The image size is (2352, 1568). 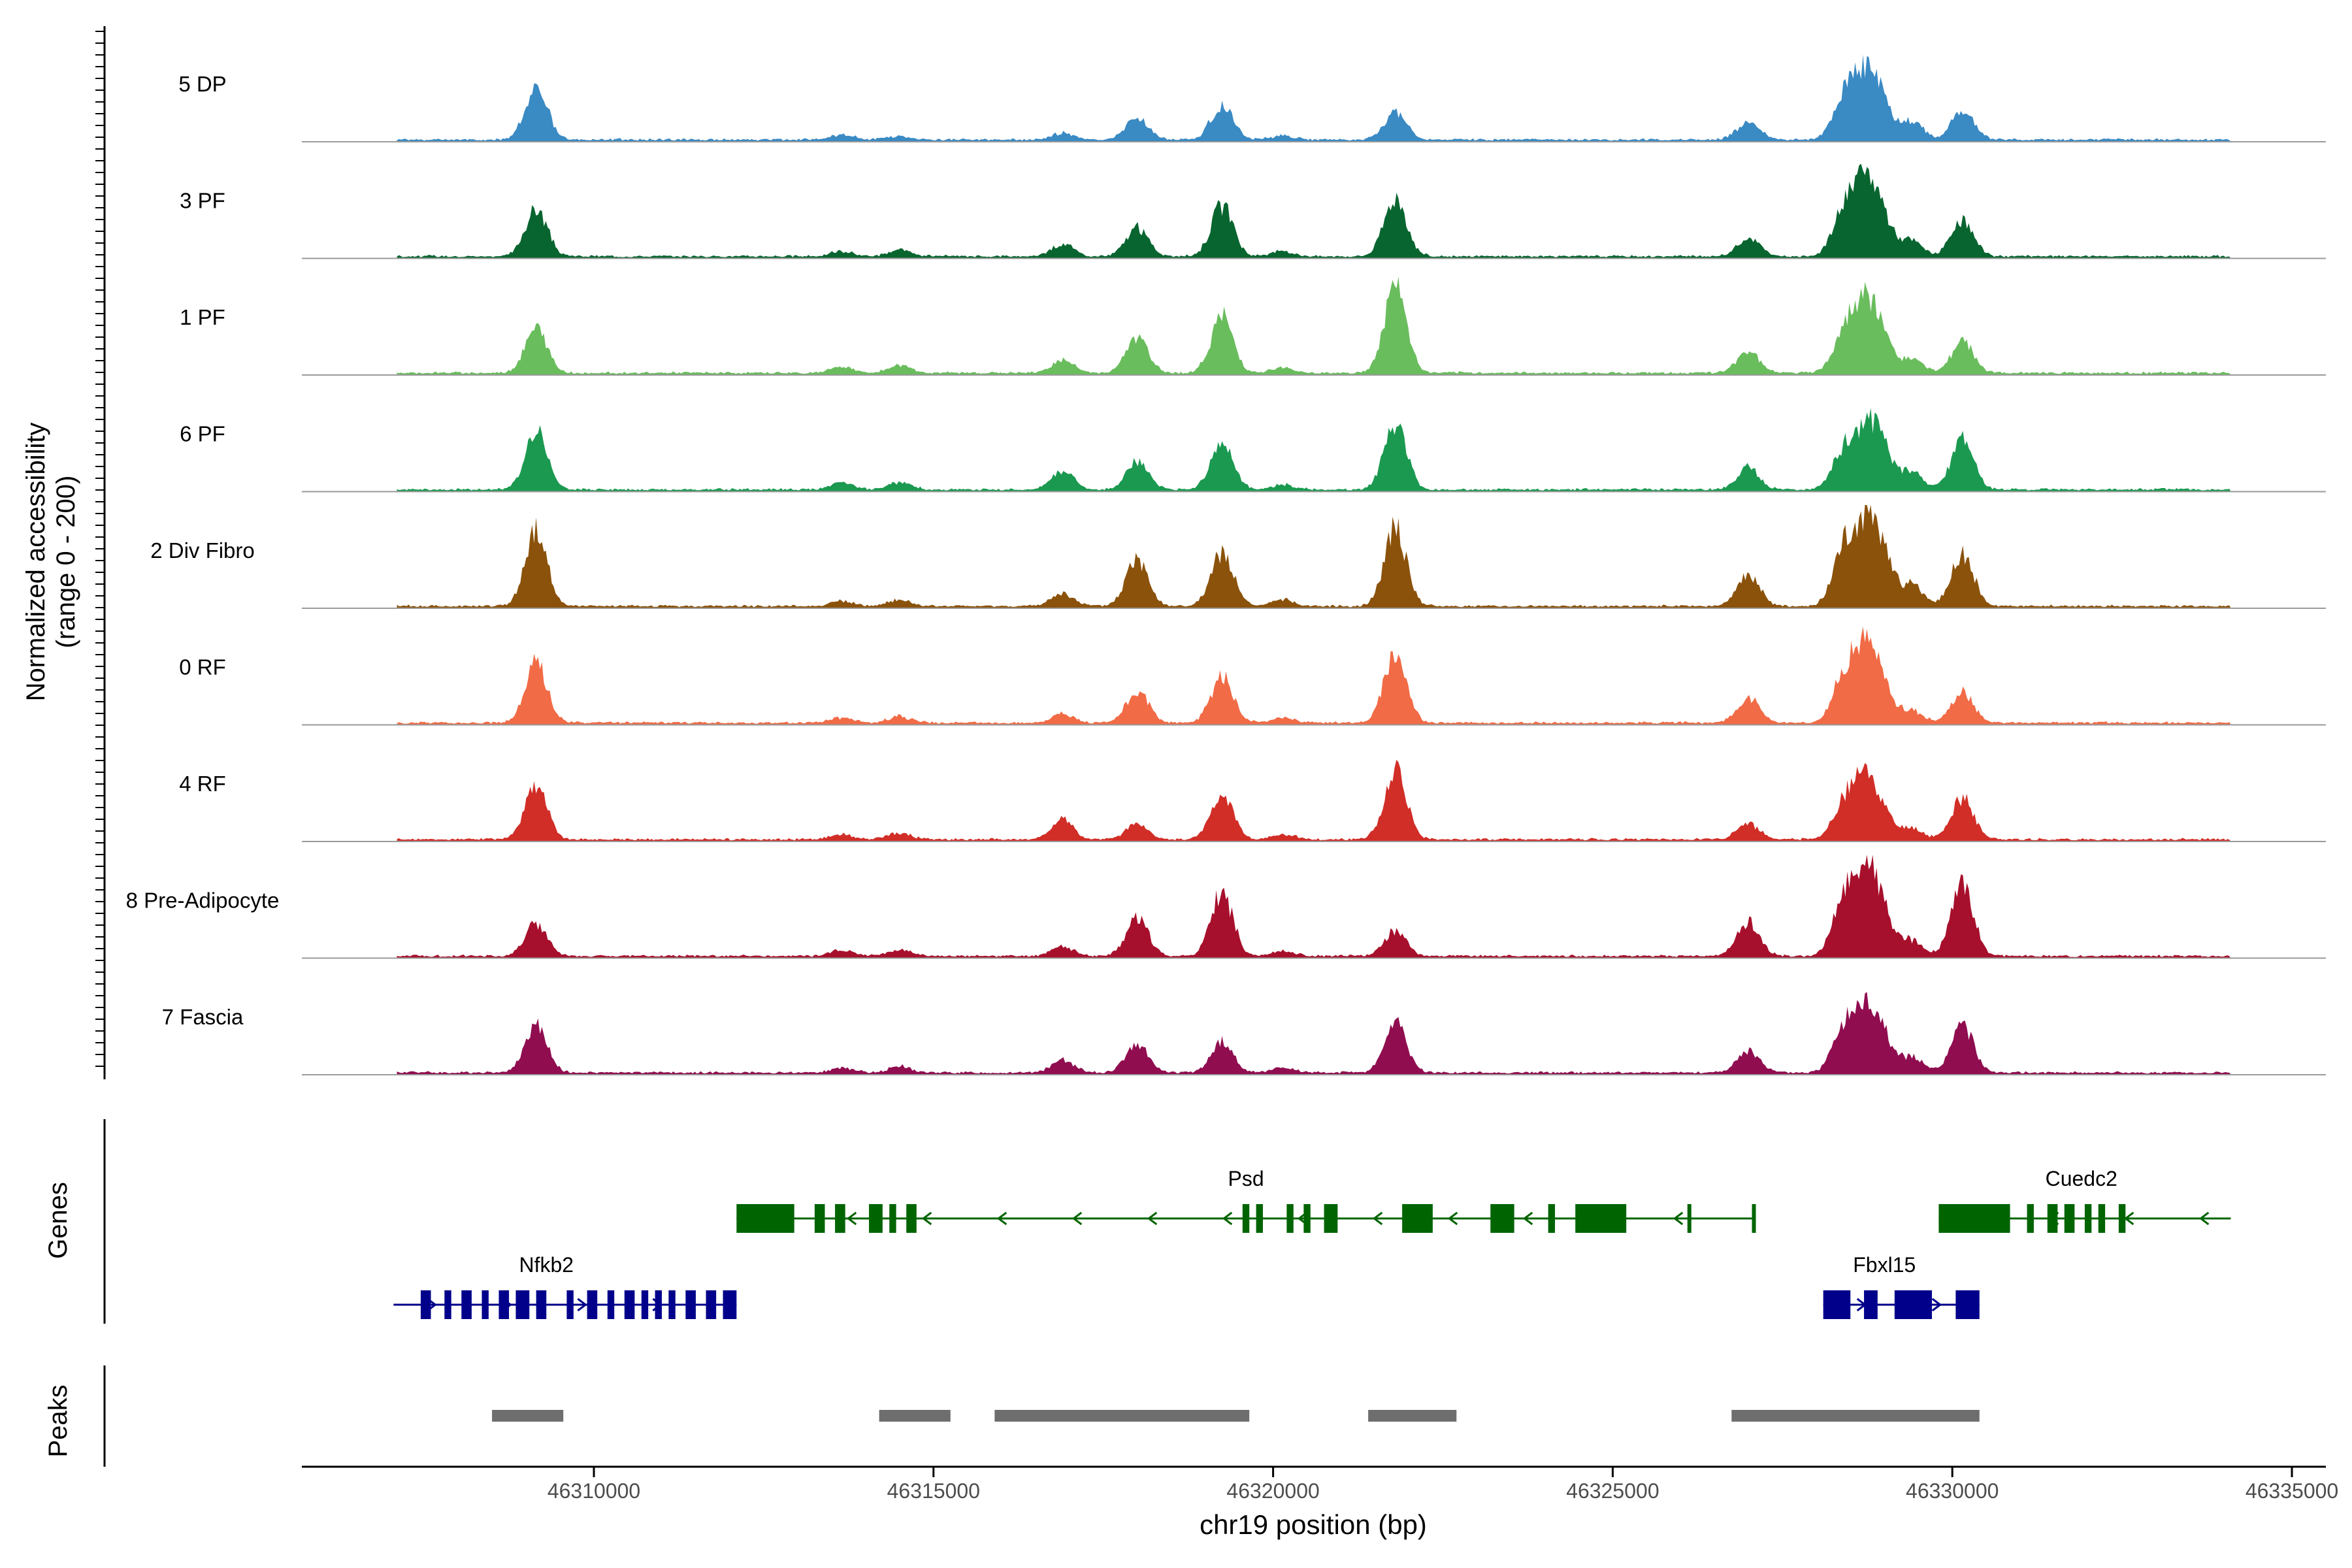 What do you see at coordinates (203, 1017) in the screenshot?
I see `track-label: 7 Fascia` at bounding box center [203, 1017].